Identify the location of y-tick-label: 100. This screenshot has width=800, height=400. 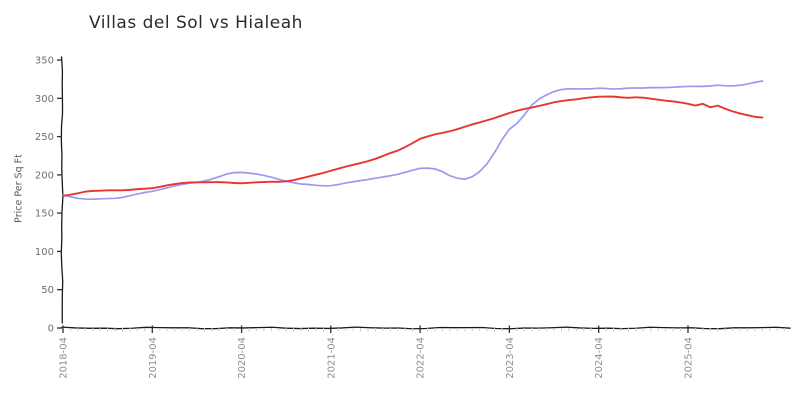
(44, 252).